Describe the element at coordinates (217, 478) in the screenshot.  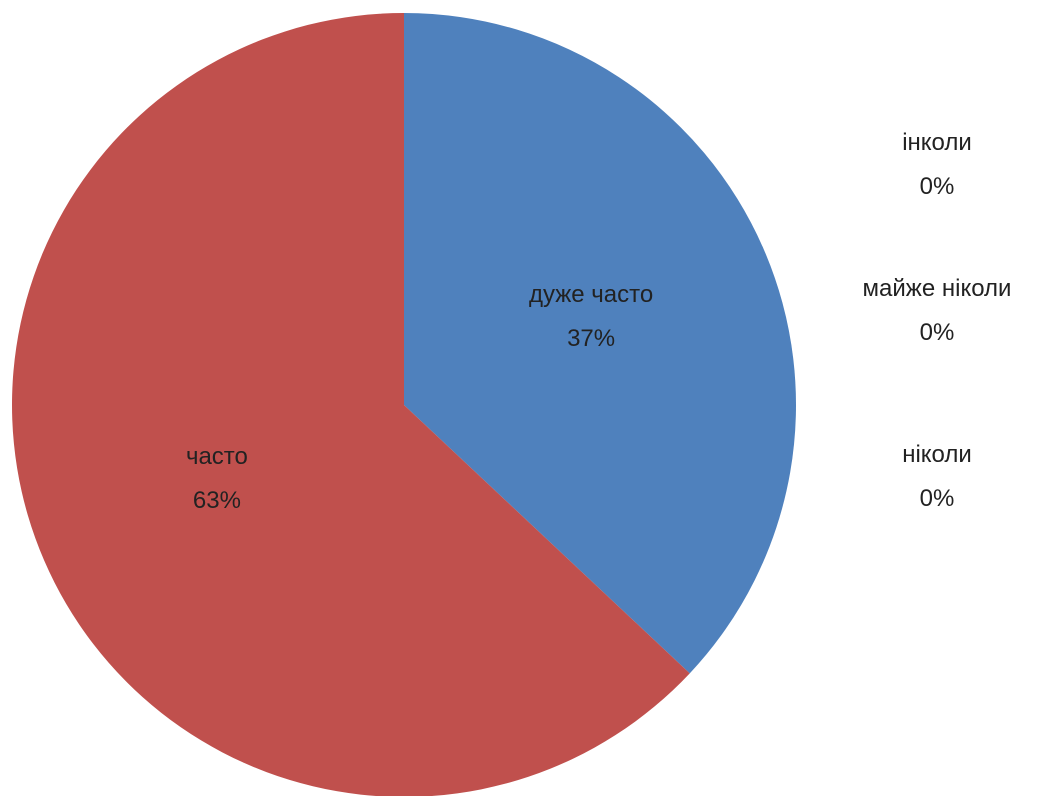
I see `pie-label-часто: часто 63%` at that location.